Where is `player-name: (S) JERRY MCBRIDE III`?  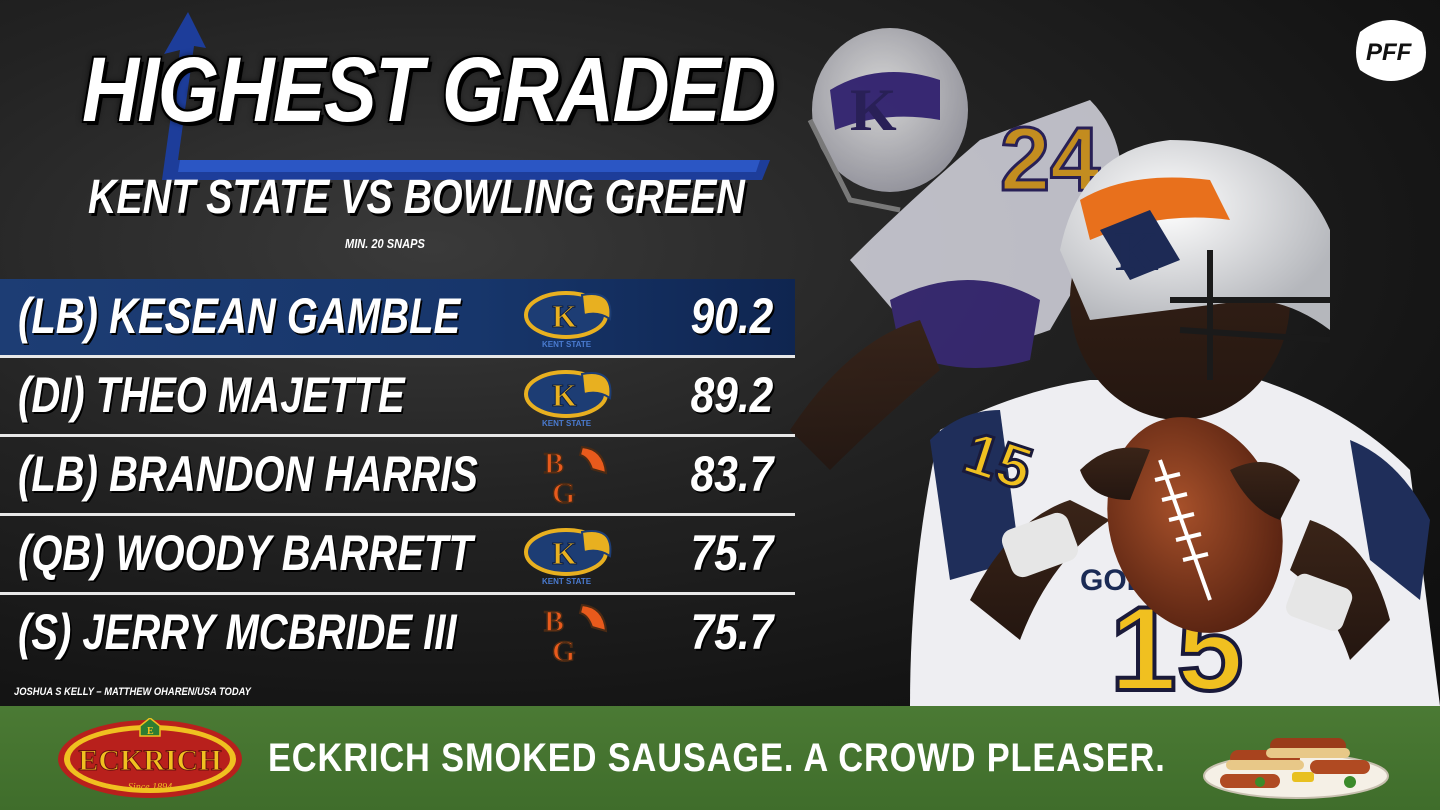
player-name: (S) JERRY MCBRIDE III is located at coordinates (237, 632).